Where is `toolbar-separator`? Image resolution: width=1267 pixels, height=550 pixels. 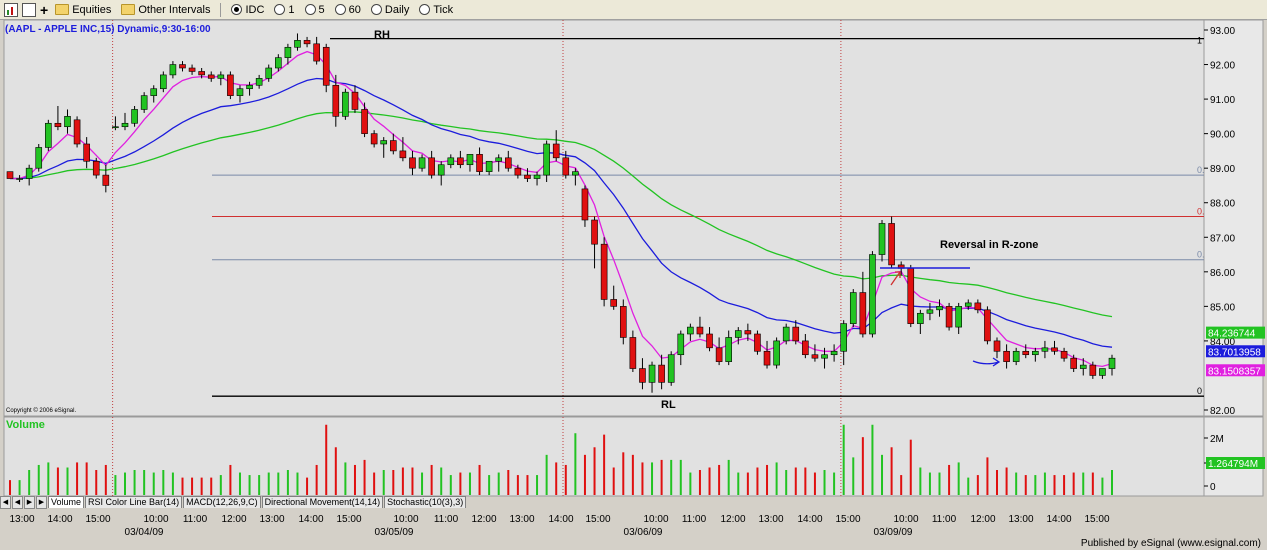
toolbar-separator is located at coordinates (221, 9).